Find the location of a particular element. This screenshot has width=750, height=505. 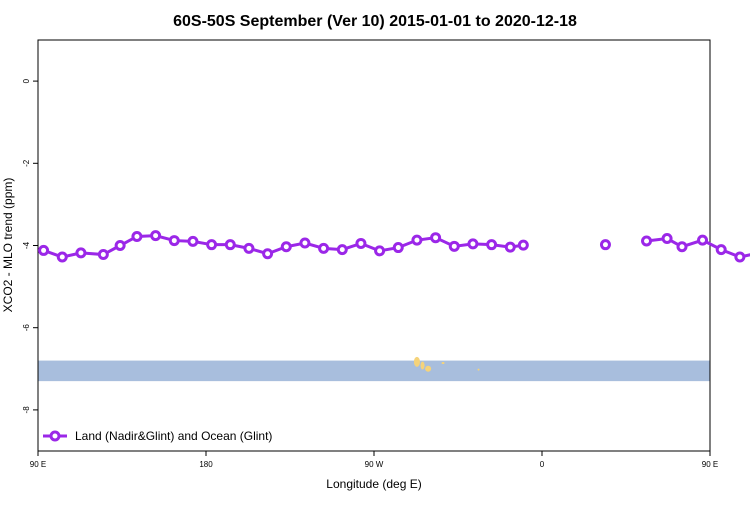

ocean-band is located at coordinates (374, 371).